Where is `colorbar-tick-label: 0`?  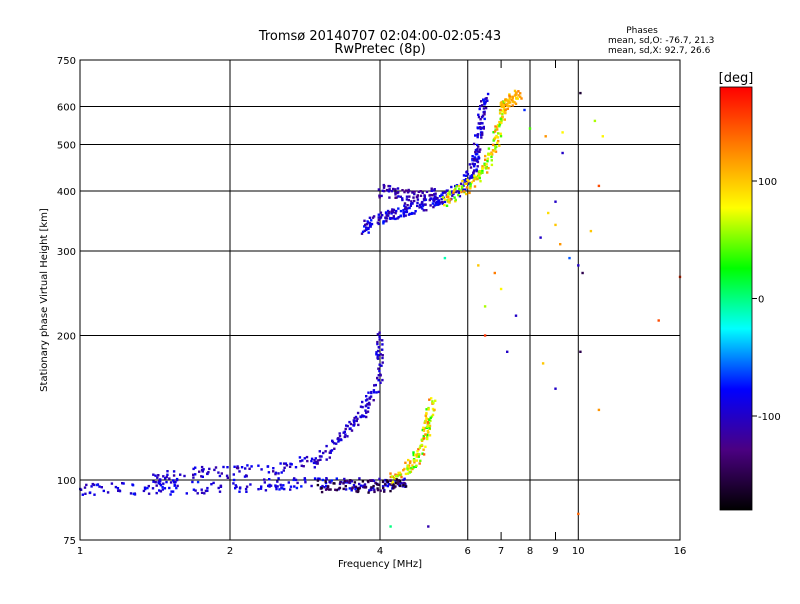
colorbar-tick-label: 0 is located at coordinates (761, 300).